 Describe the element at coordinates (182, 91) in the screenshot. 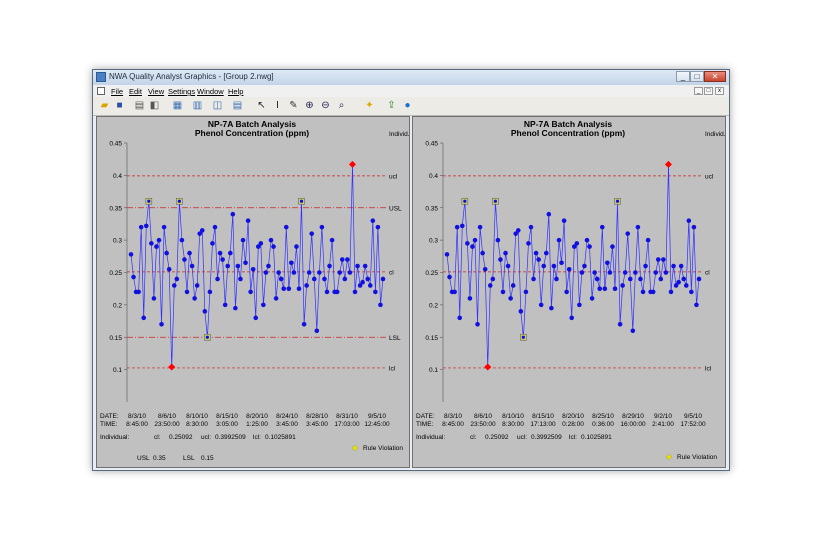

I see `menu-settings: Settings` at that location.